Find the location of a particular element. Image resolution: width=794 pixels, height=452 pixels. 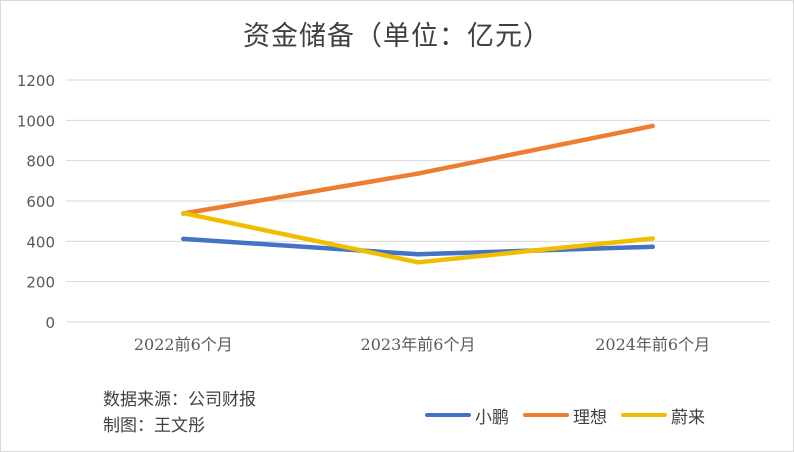

legend-label: 理想 is located at coordinates (590, 417).